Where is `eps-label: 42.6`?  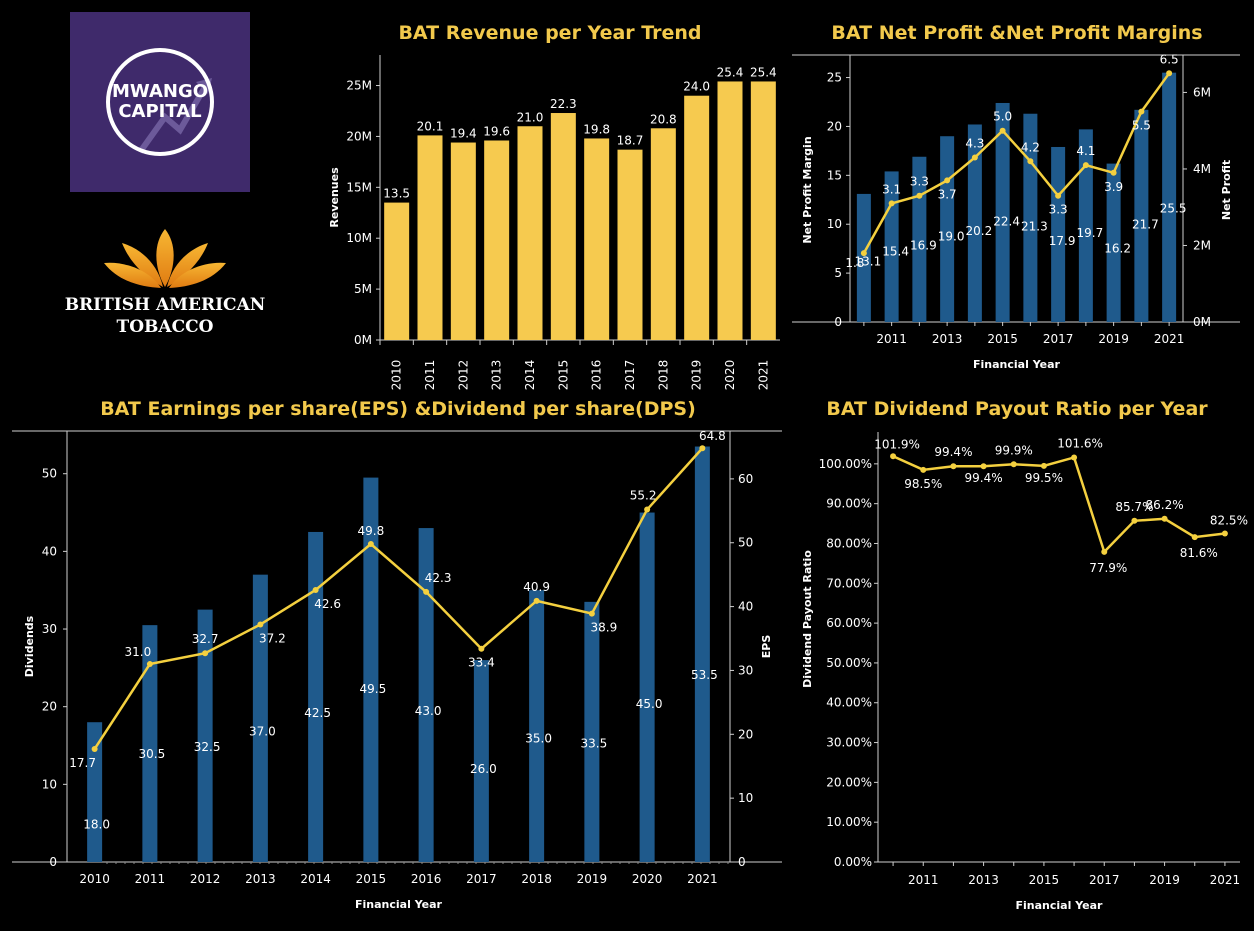
eps-label: 42.6 is located at coordinates (327, 604).